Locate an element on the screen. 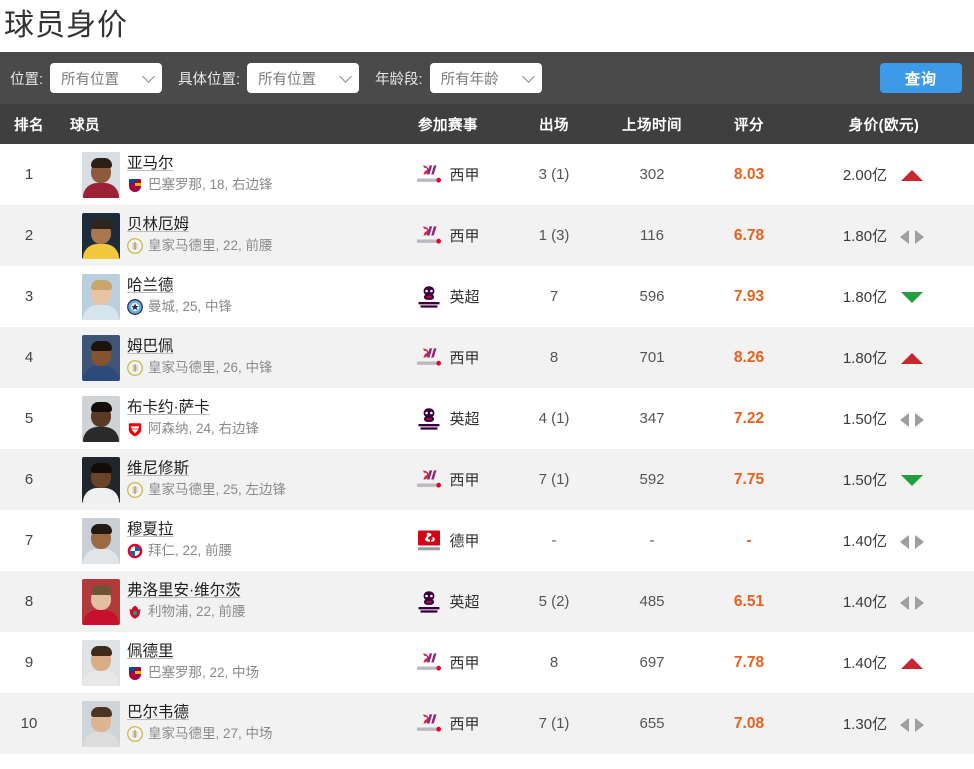 The height and width of the screenshot is (769, 974). header-rank: 排名 is located at coordinates (29, 125).